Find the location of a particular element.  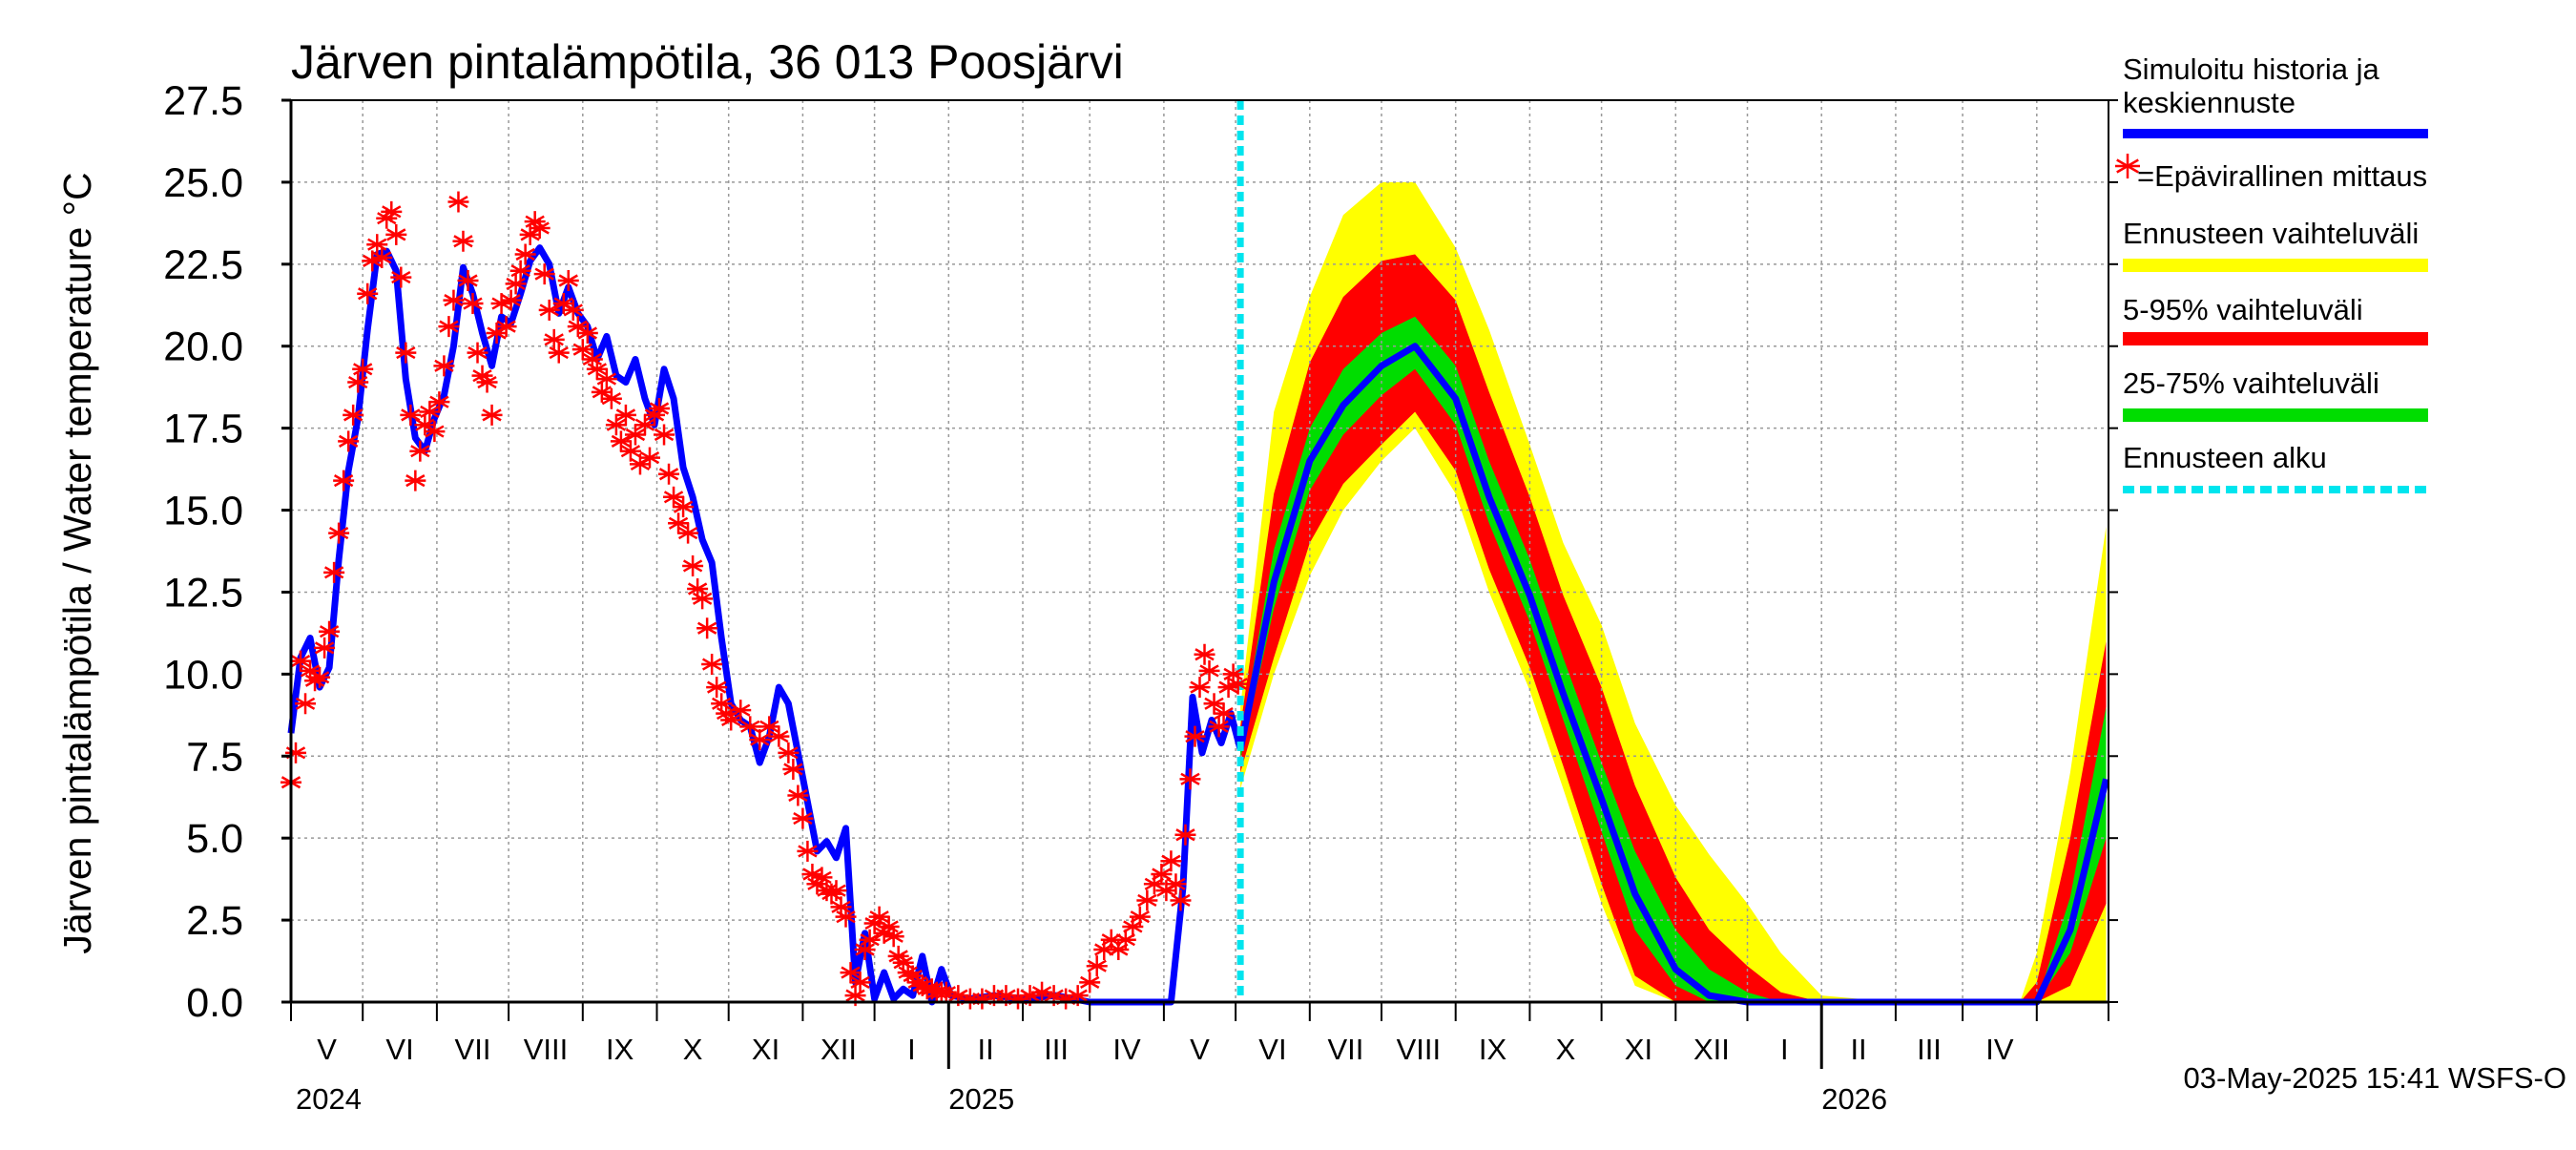

month-tick-label: XII is located at coordinates (839, 1049).